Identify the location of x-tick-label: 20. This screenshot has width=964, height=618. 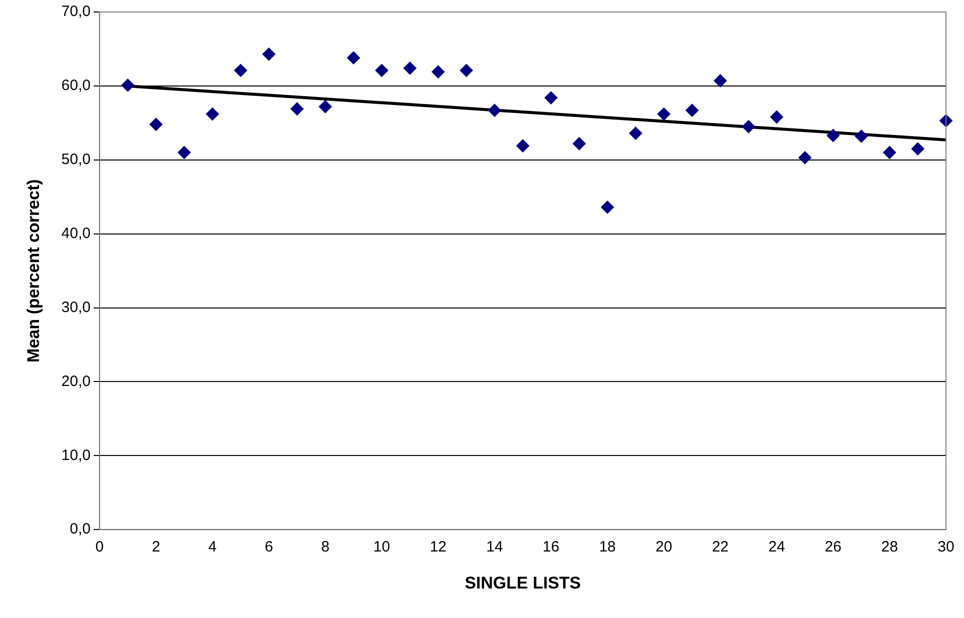
(664, 547).